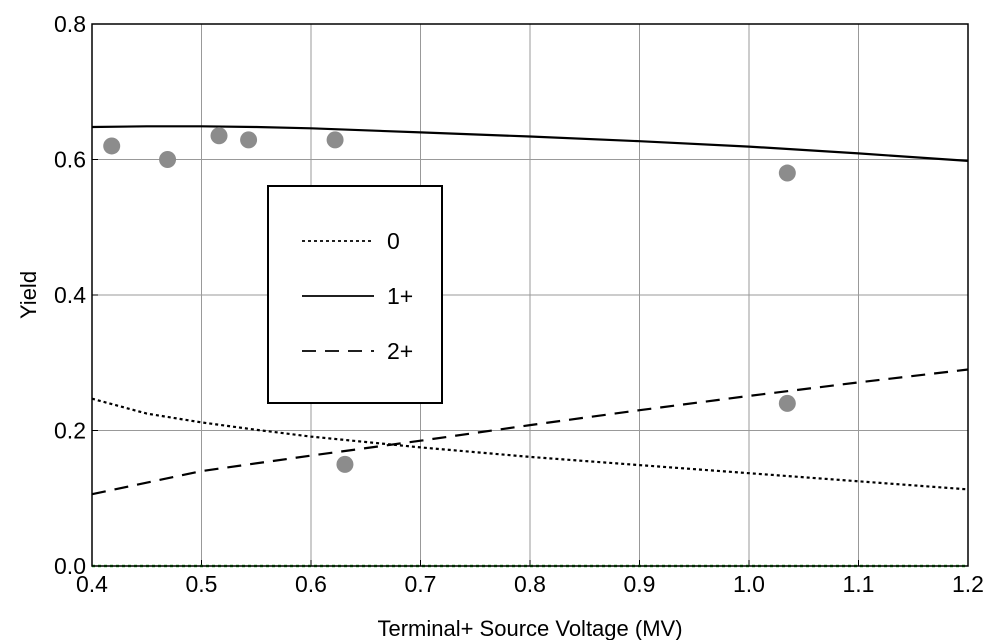 The image size is (990, 640). What do you see at coordinates (311, 584) in the screenshot?
I see `x-tick-label: 0.6` at bounding box center [311, 584].